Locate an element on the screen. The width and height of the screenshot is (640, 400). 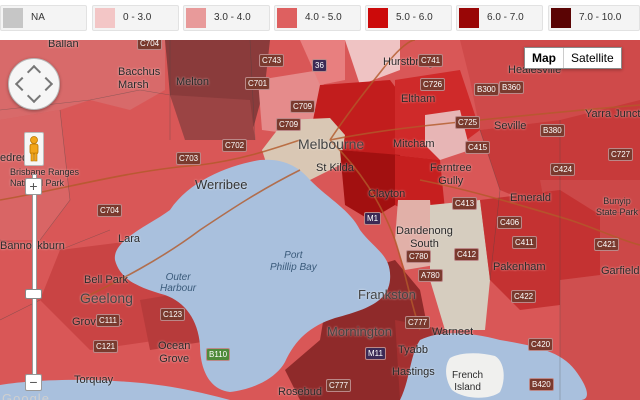
place-label-geelong: Geelong is located at coordinates (106, 298).